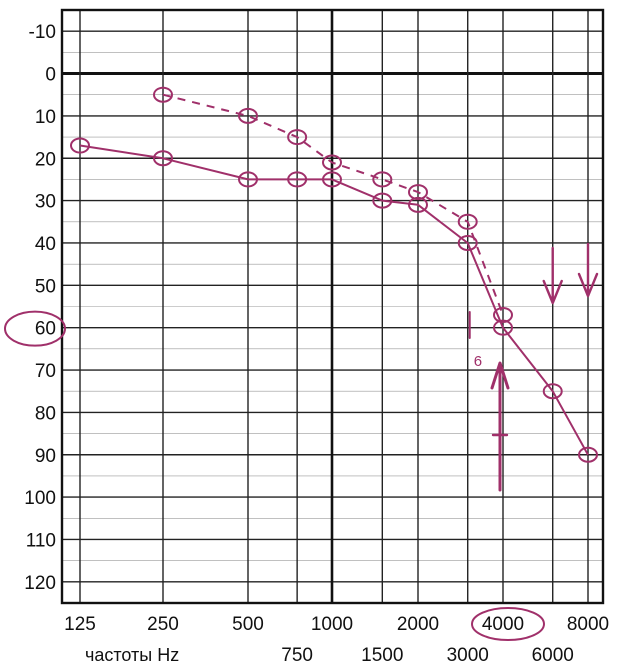 The width and height of the screenshot is (619, 667). I want to click on x-axis-tick-labels: 125 250 500 1000 2000 4000 8000 750 1500 3000 6000, so click(336, 640).